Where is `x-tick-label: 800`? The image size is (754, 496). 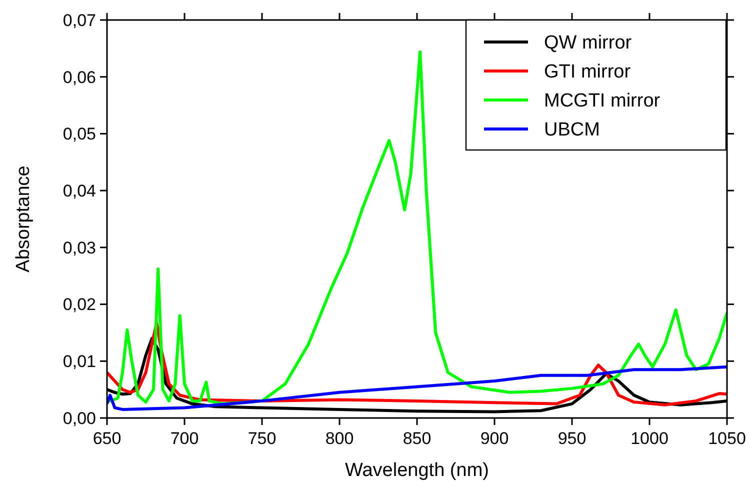
x-tick-label: 800 is located at coordinates (339, 438).